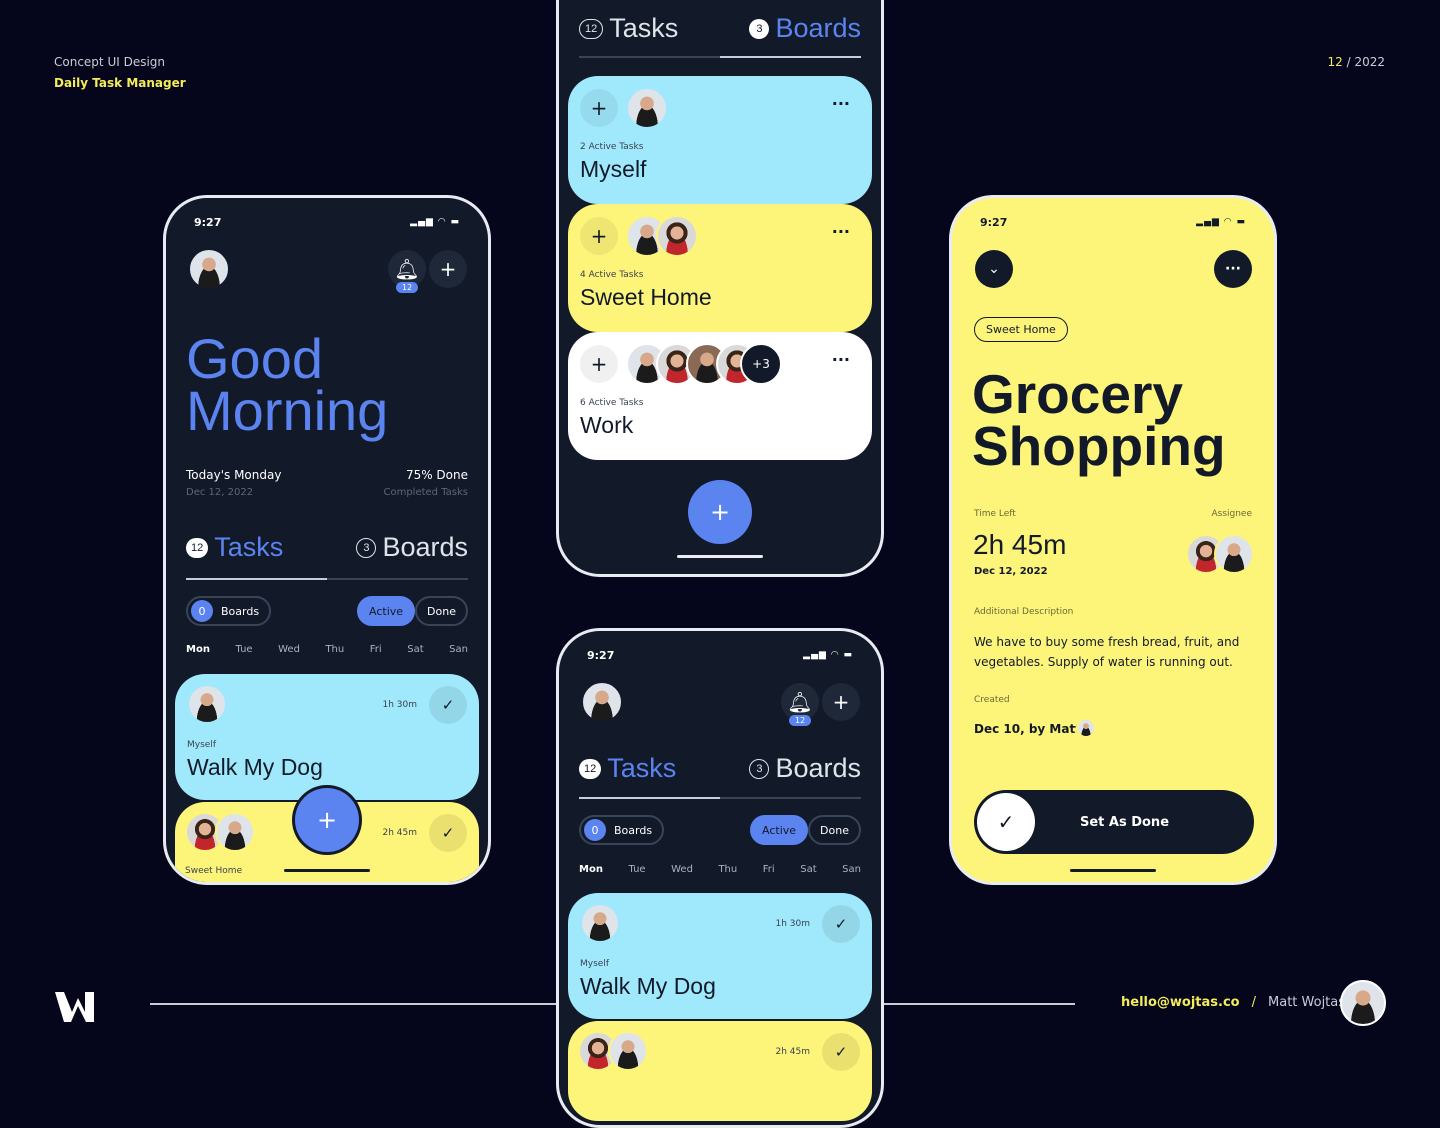 The height and width of the screenshot is (1128, 1440). What do you see at coordinates (425, 492) in the screenshot?
I see `progress-label: Completed Tasks` at bounding box center [425, 492].